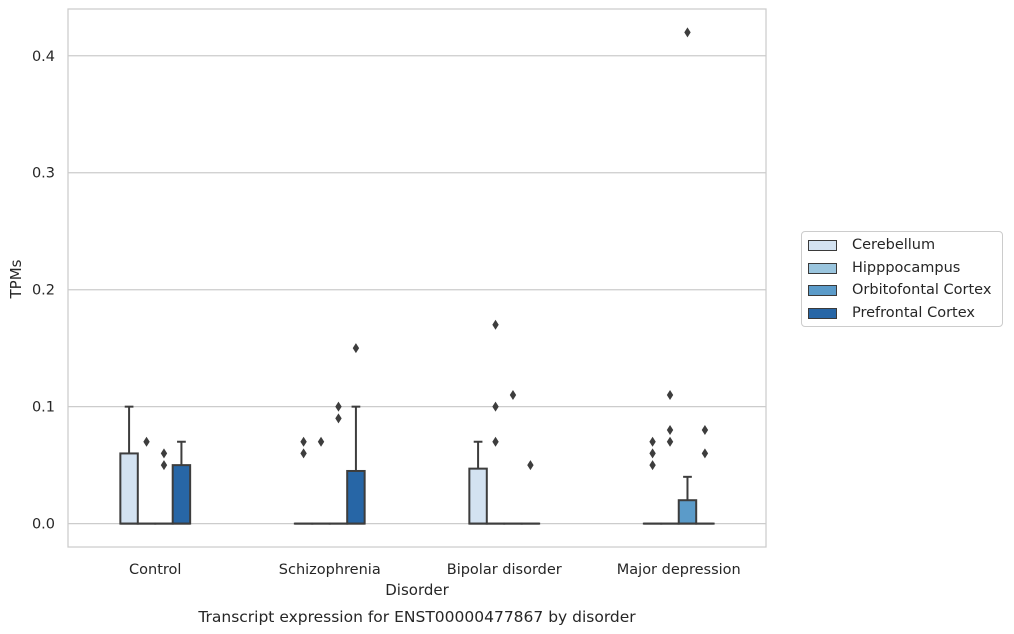 This screenshot has height=634, width=1014. What do you see at coordinates (43, 174) in the screenshot?
I see `y-tick-label: 0.3` at bounding box center [43, 174].